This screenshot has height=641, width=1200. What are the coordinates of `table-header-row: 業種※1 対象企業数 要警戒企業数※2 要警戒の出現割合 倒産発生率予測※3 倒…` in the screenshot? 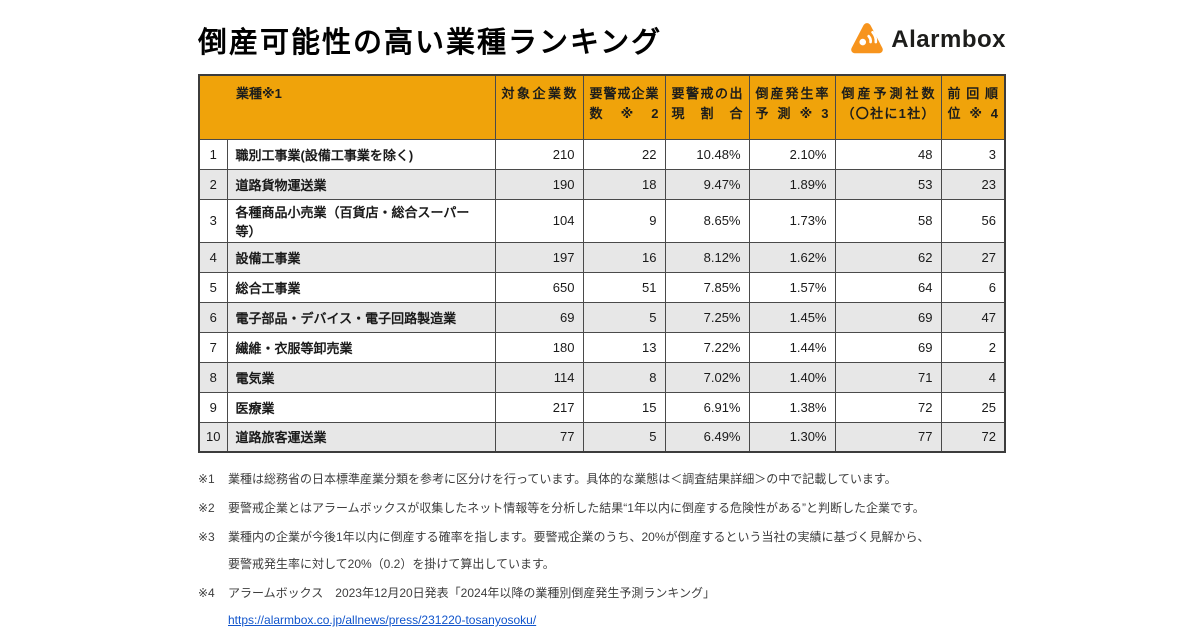 It's located at (602, 107).